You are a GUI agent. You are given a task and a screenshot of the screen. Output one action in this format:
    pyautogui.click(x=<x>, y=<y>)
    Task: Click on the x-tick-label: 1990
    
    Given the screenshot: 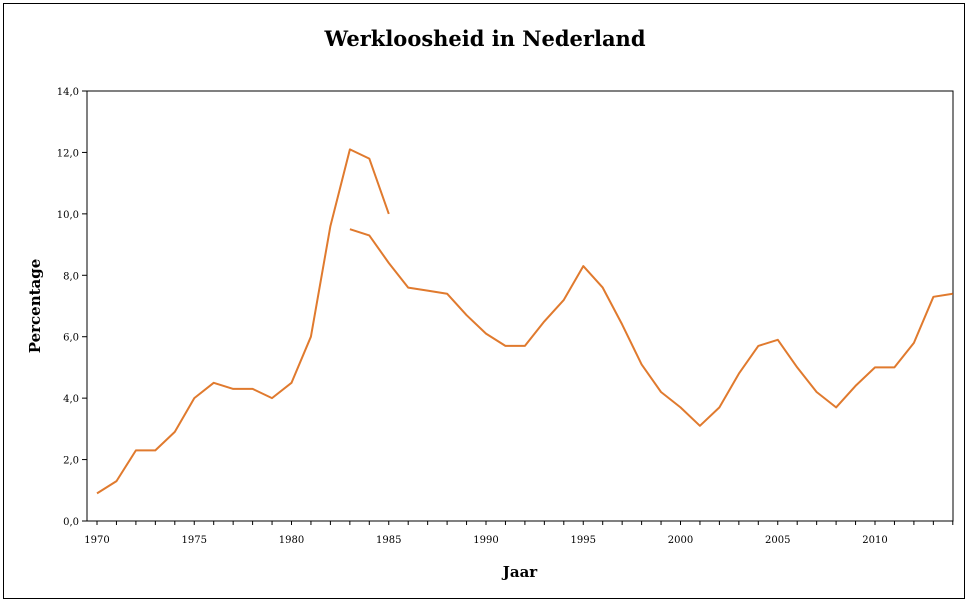 What is the action you would take?
    pyautogui.click(x=485, y=540)
    